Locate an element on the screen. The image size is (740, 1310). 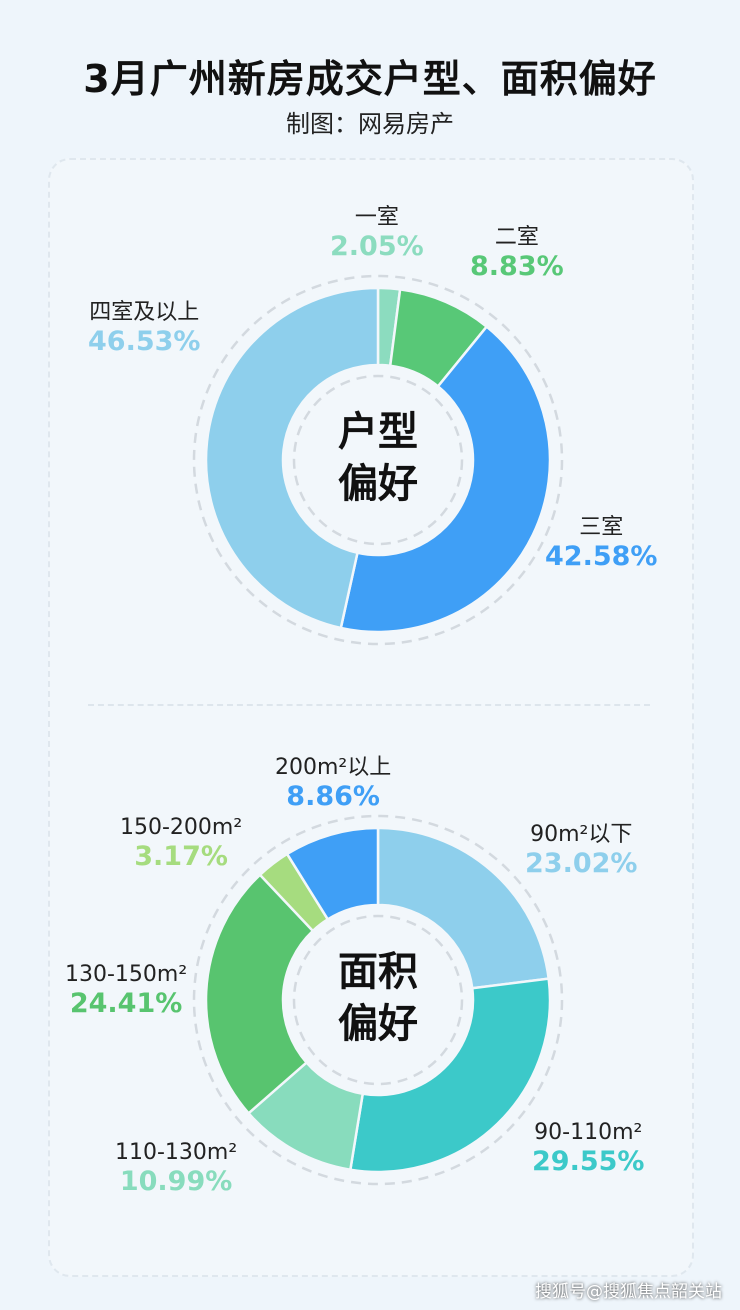
data-label: 110-130m² 10.99% is located at coordinates (176, 1169).